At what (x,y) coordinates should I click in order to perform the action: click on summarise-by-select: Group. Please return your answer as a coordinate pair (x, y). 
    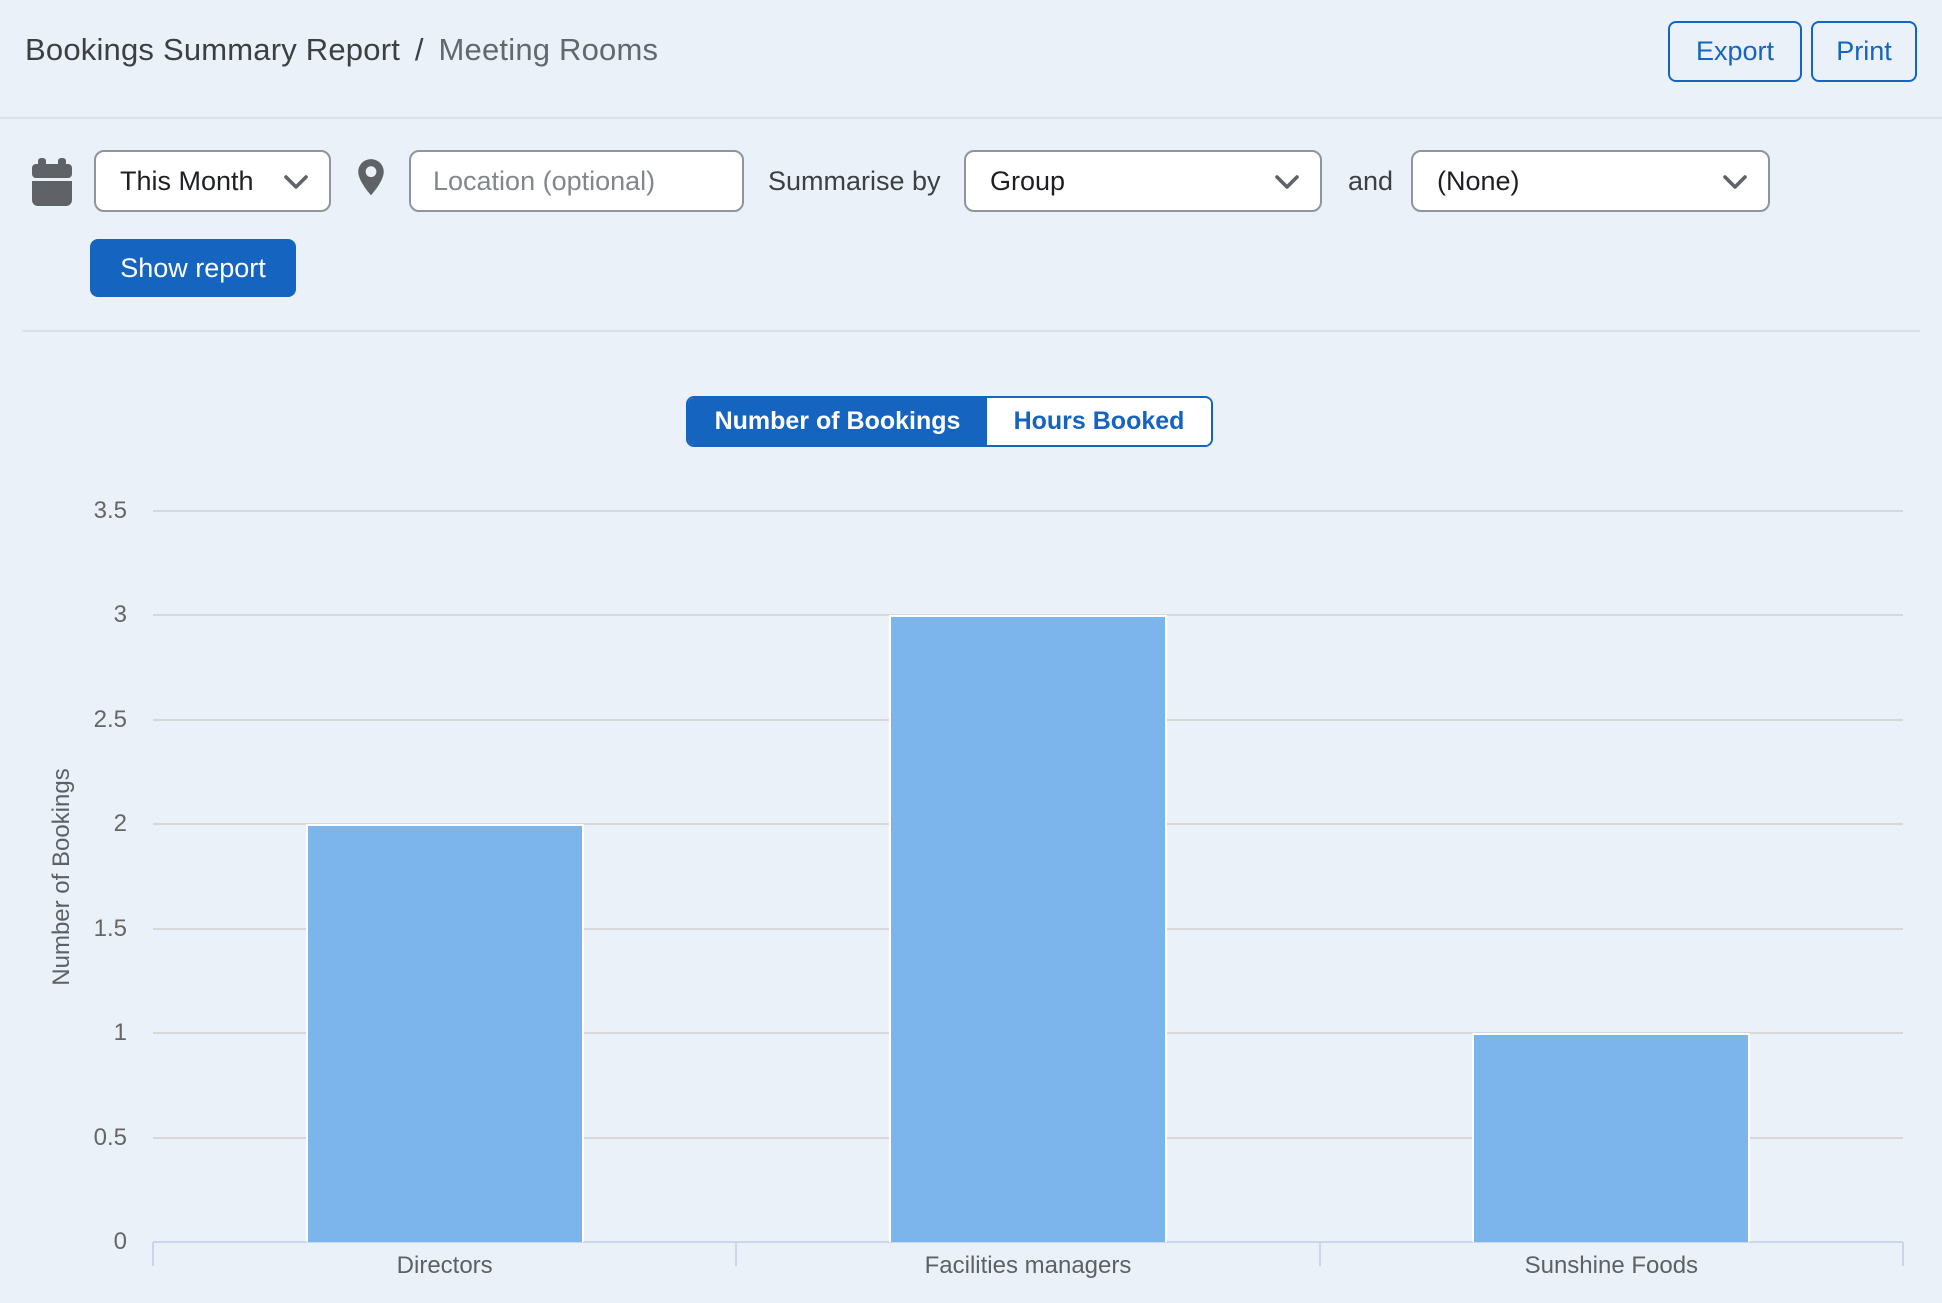
    Looking at the image, I should click on (1143, 181).